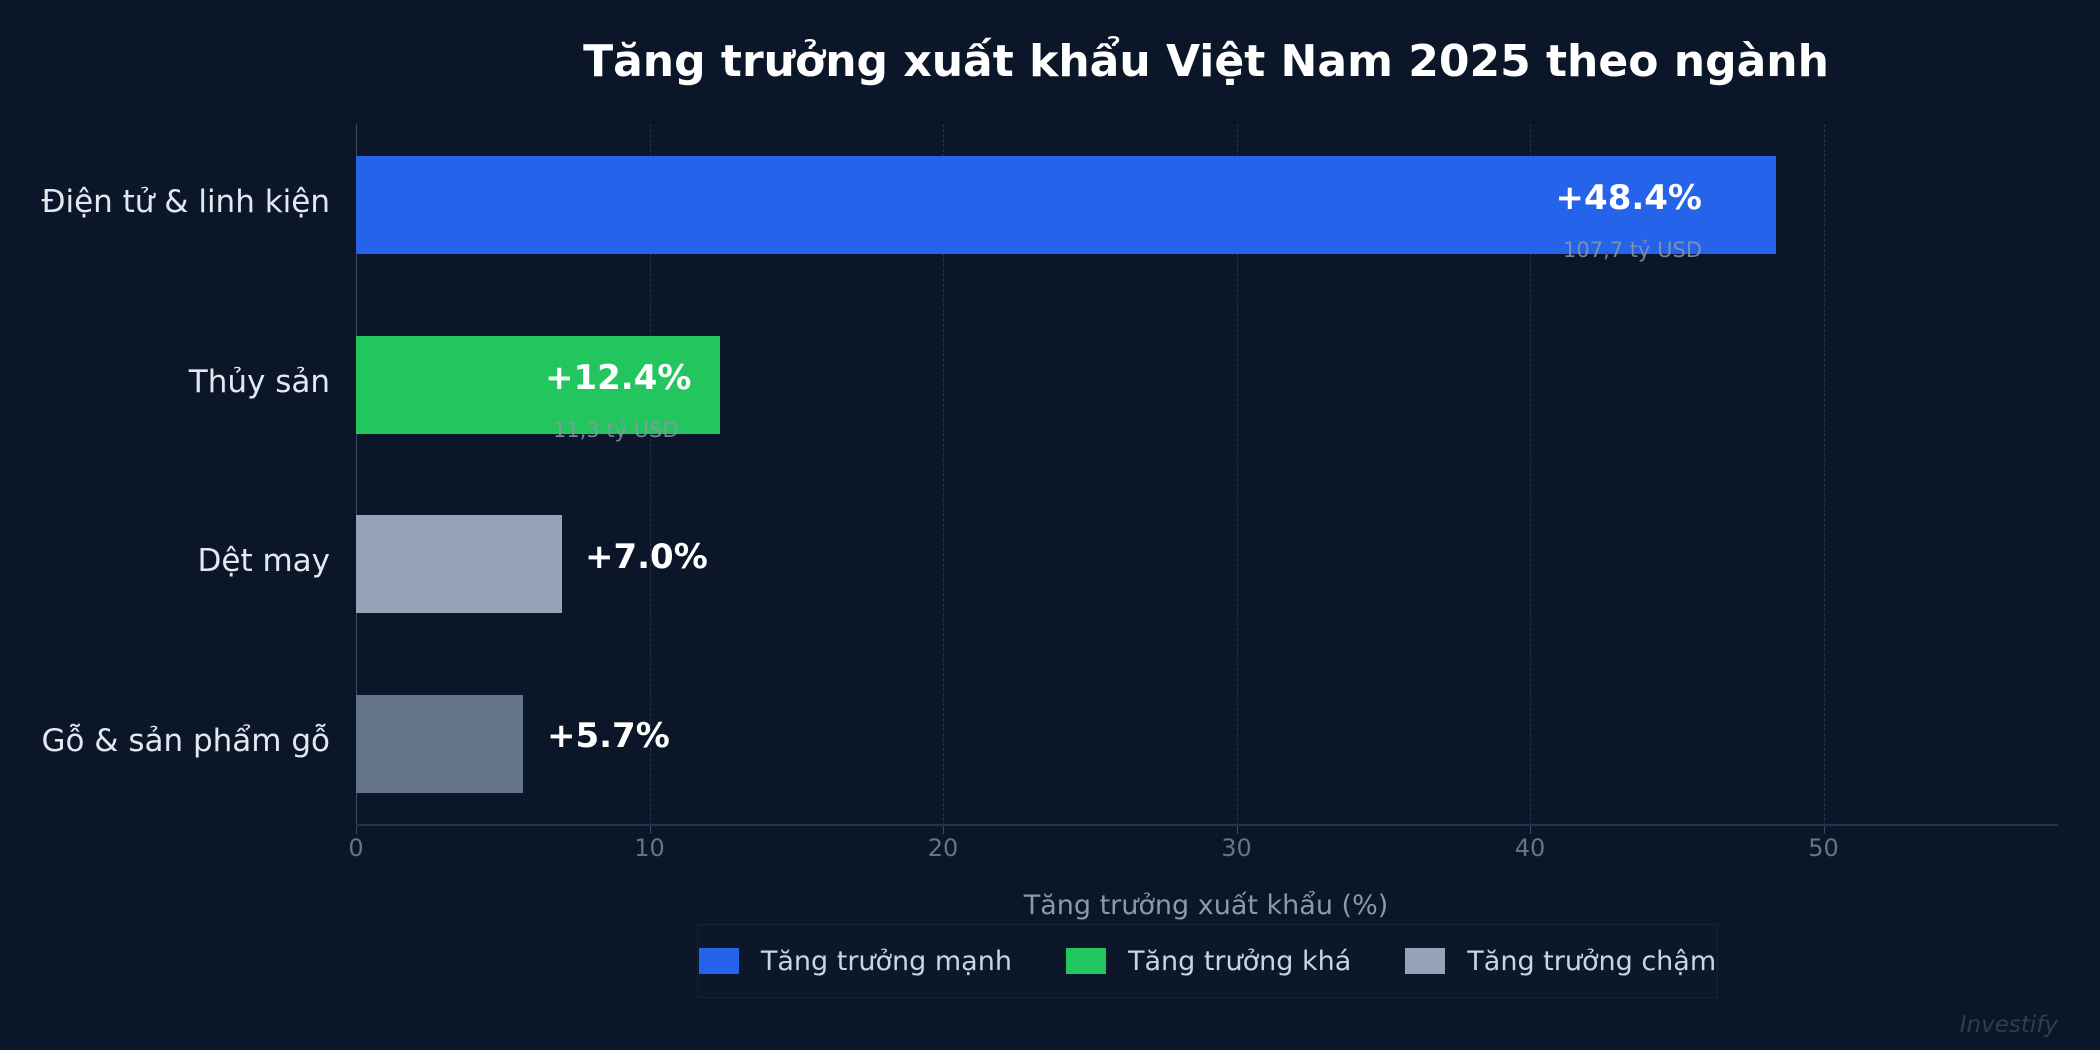  What do you see at coordinates (185, 741) in the screenshot?
I see `category-label: Gỗ & sản phẩm gỗ` at bounding box center [185, 741].